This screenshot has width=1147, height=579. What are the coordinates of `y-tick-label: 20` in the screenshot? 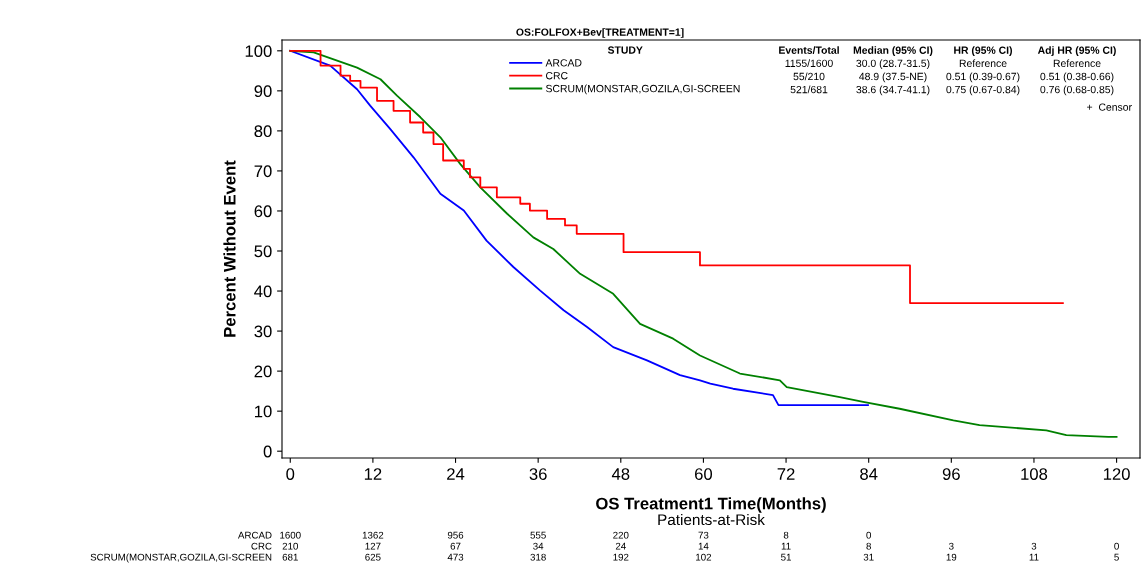 It's located at (263, 371).